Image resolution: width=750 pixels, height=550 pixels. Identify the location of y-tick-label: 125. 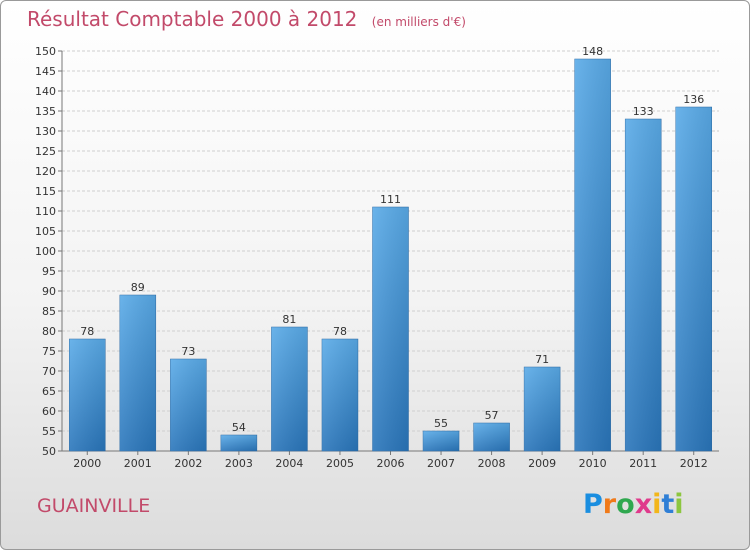
(45, 151).